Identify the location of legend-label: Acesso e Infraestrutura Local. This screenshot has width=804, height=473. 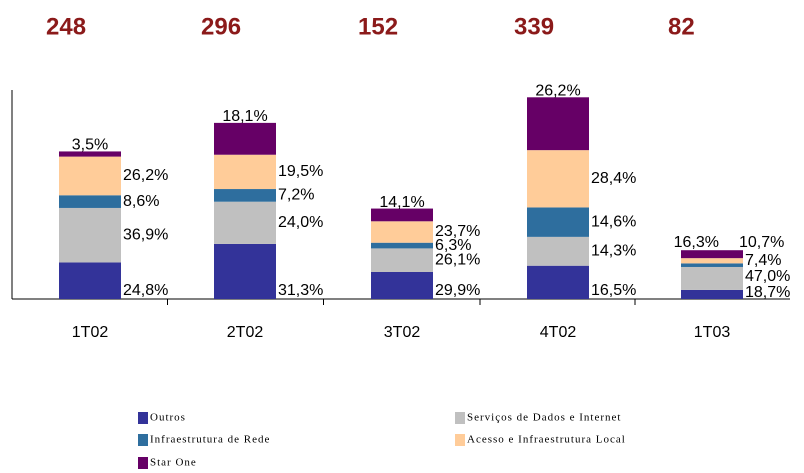
(546, 440).